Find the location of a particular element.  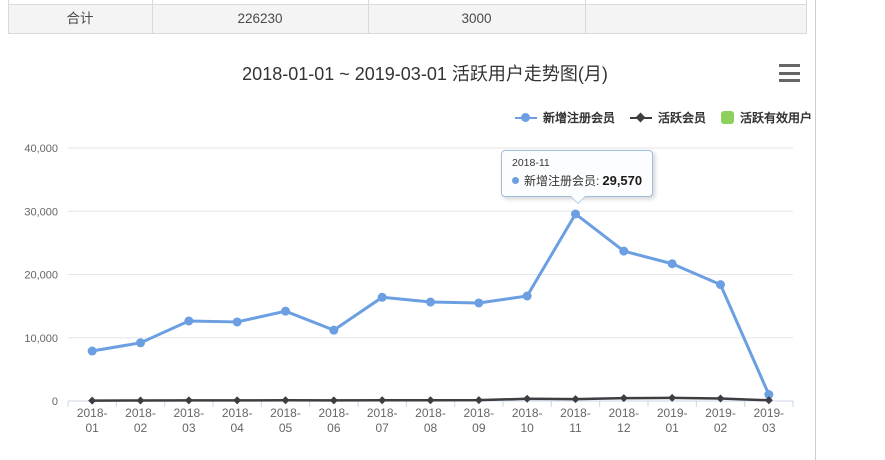

y-axis-label: 40,000 is located at coordinates (41, 149).